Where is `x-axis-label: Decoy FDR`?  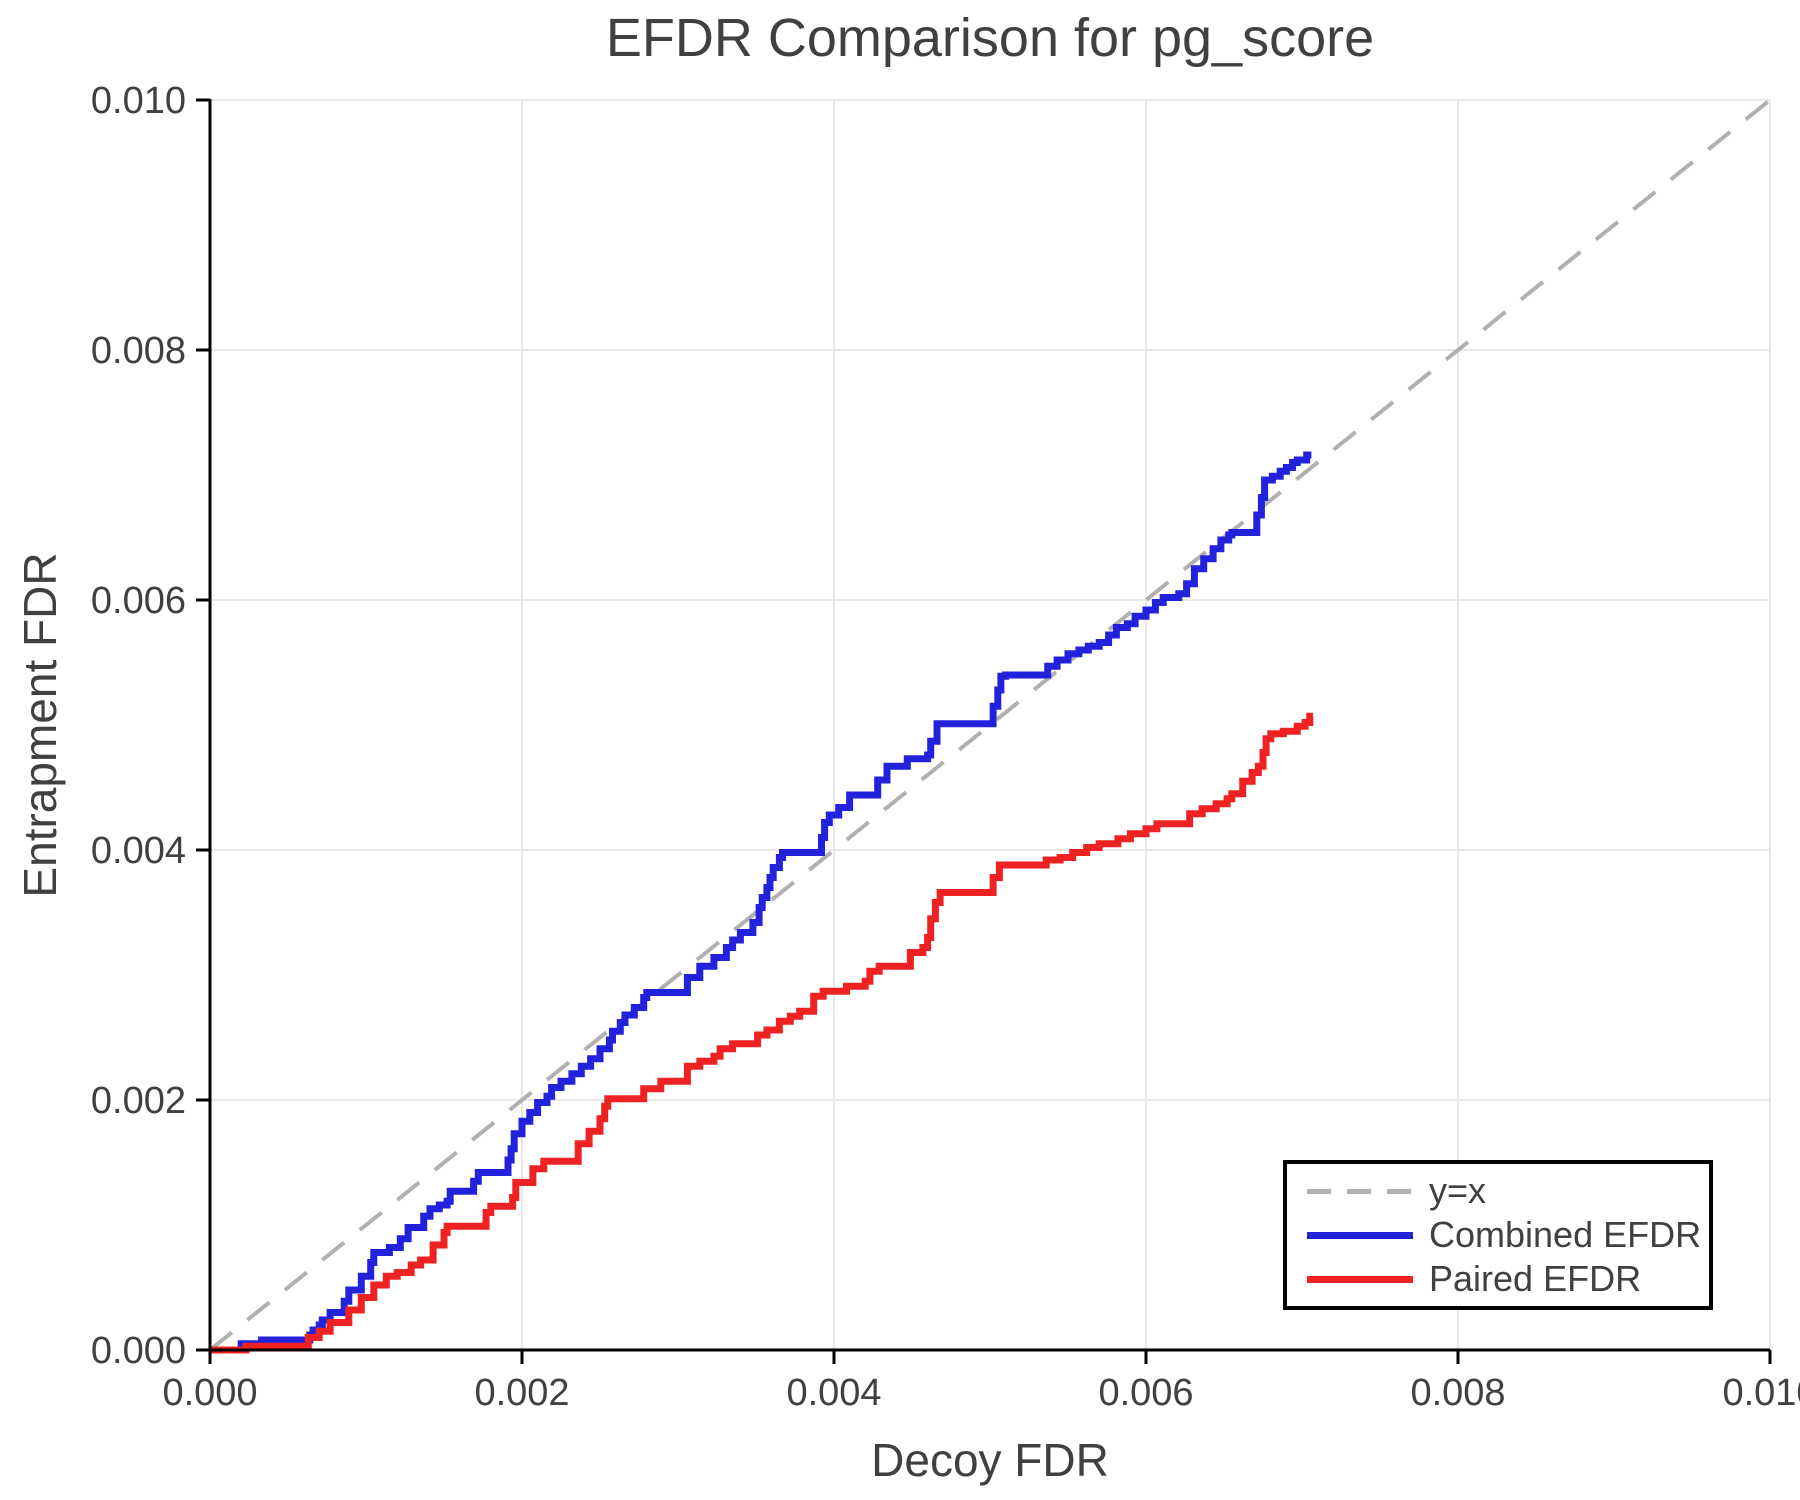 x-axis-label: Decoy FDR is located at coordinates (990, 1460).